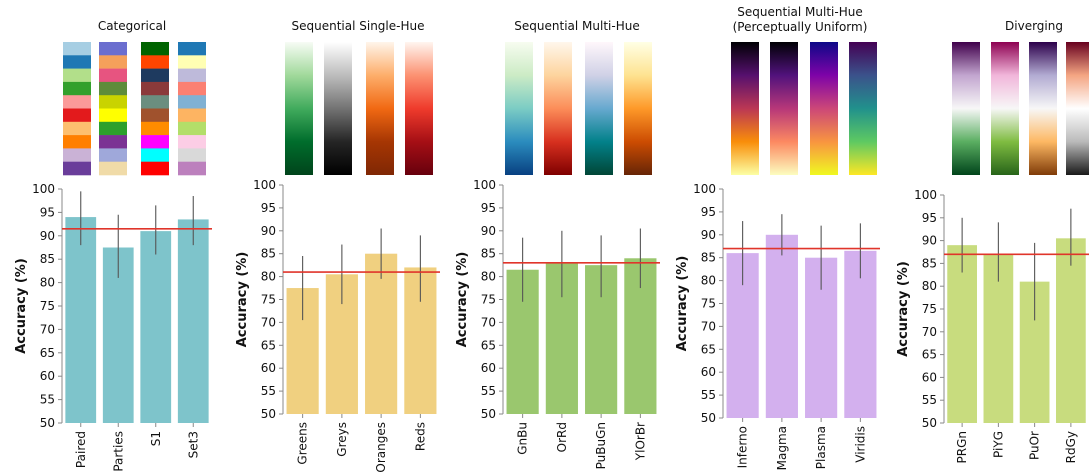  Describe the element at coordinates (523, 438) in the screenshot. I see `x-tick-label: GnBu` at that location.